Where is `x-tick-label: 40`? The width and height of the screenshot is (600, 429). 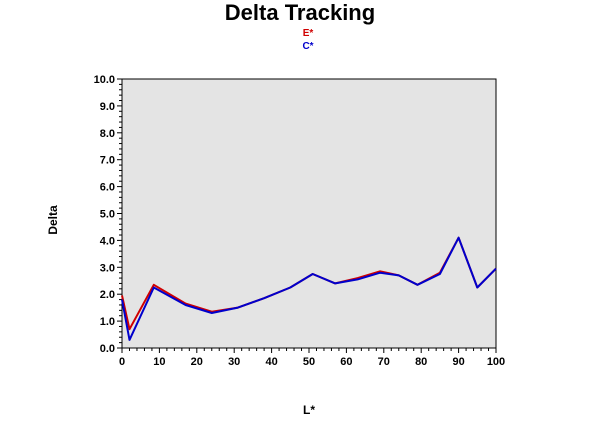 x-tick-label: 40 is located at coordinates (271, 362).